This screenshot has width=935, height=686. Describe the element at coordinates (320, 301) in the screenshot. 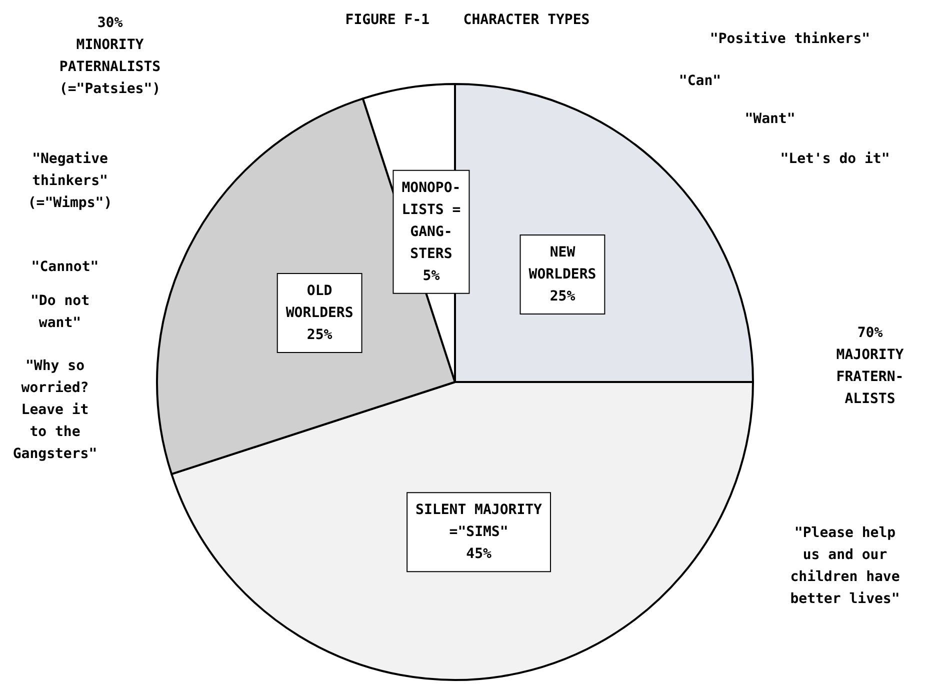

I see `slice-label: OLD WORLDERS` at that location.